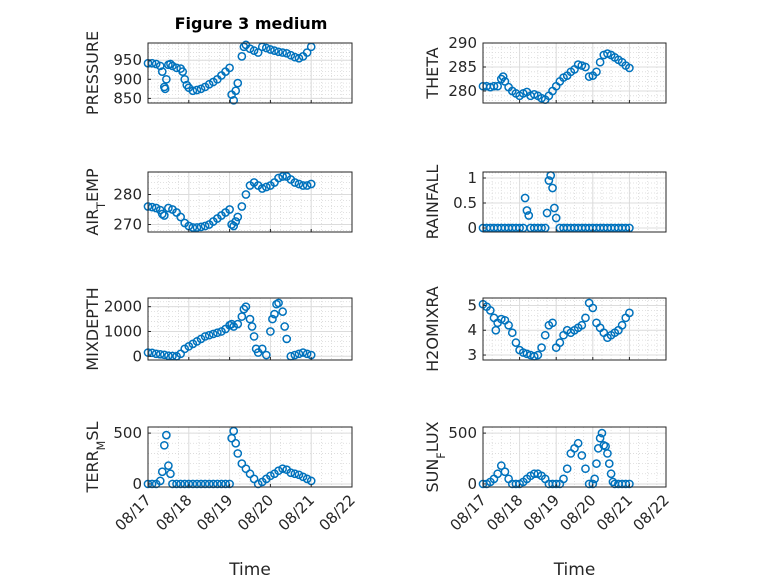 The height and width of the screenshot is (583, 778). What do you see at coordinates (468, 512) in the screenshot?
I see `x-tick-label: 08/17` at bounding box center [468, 512].